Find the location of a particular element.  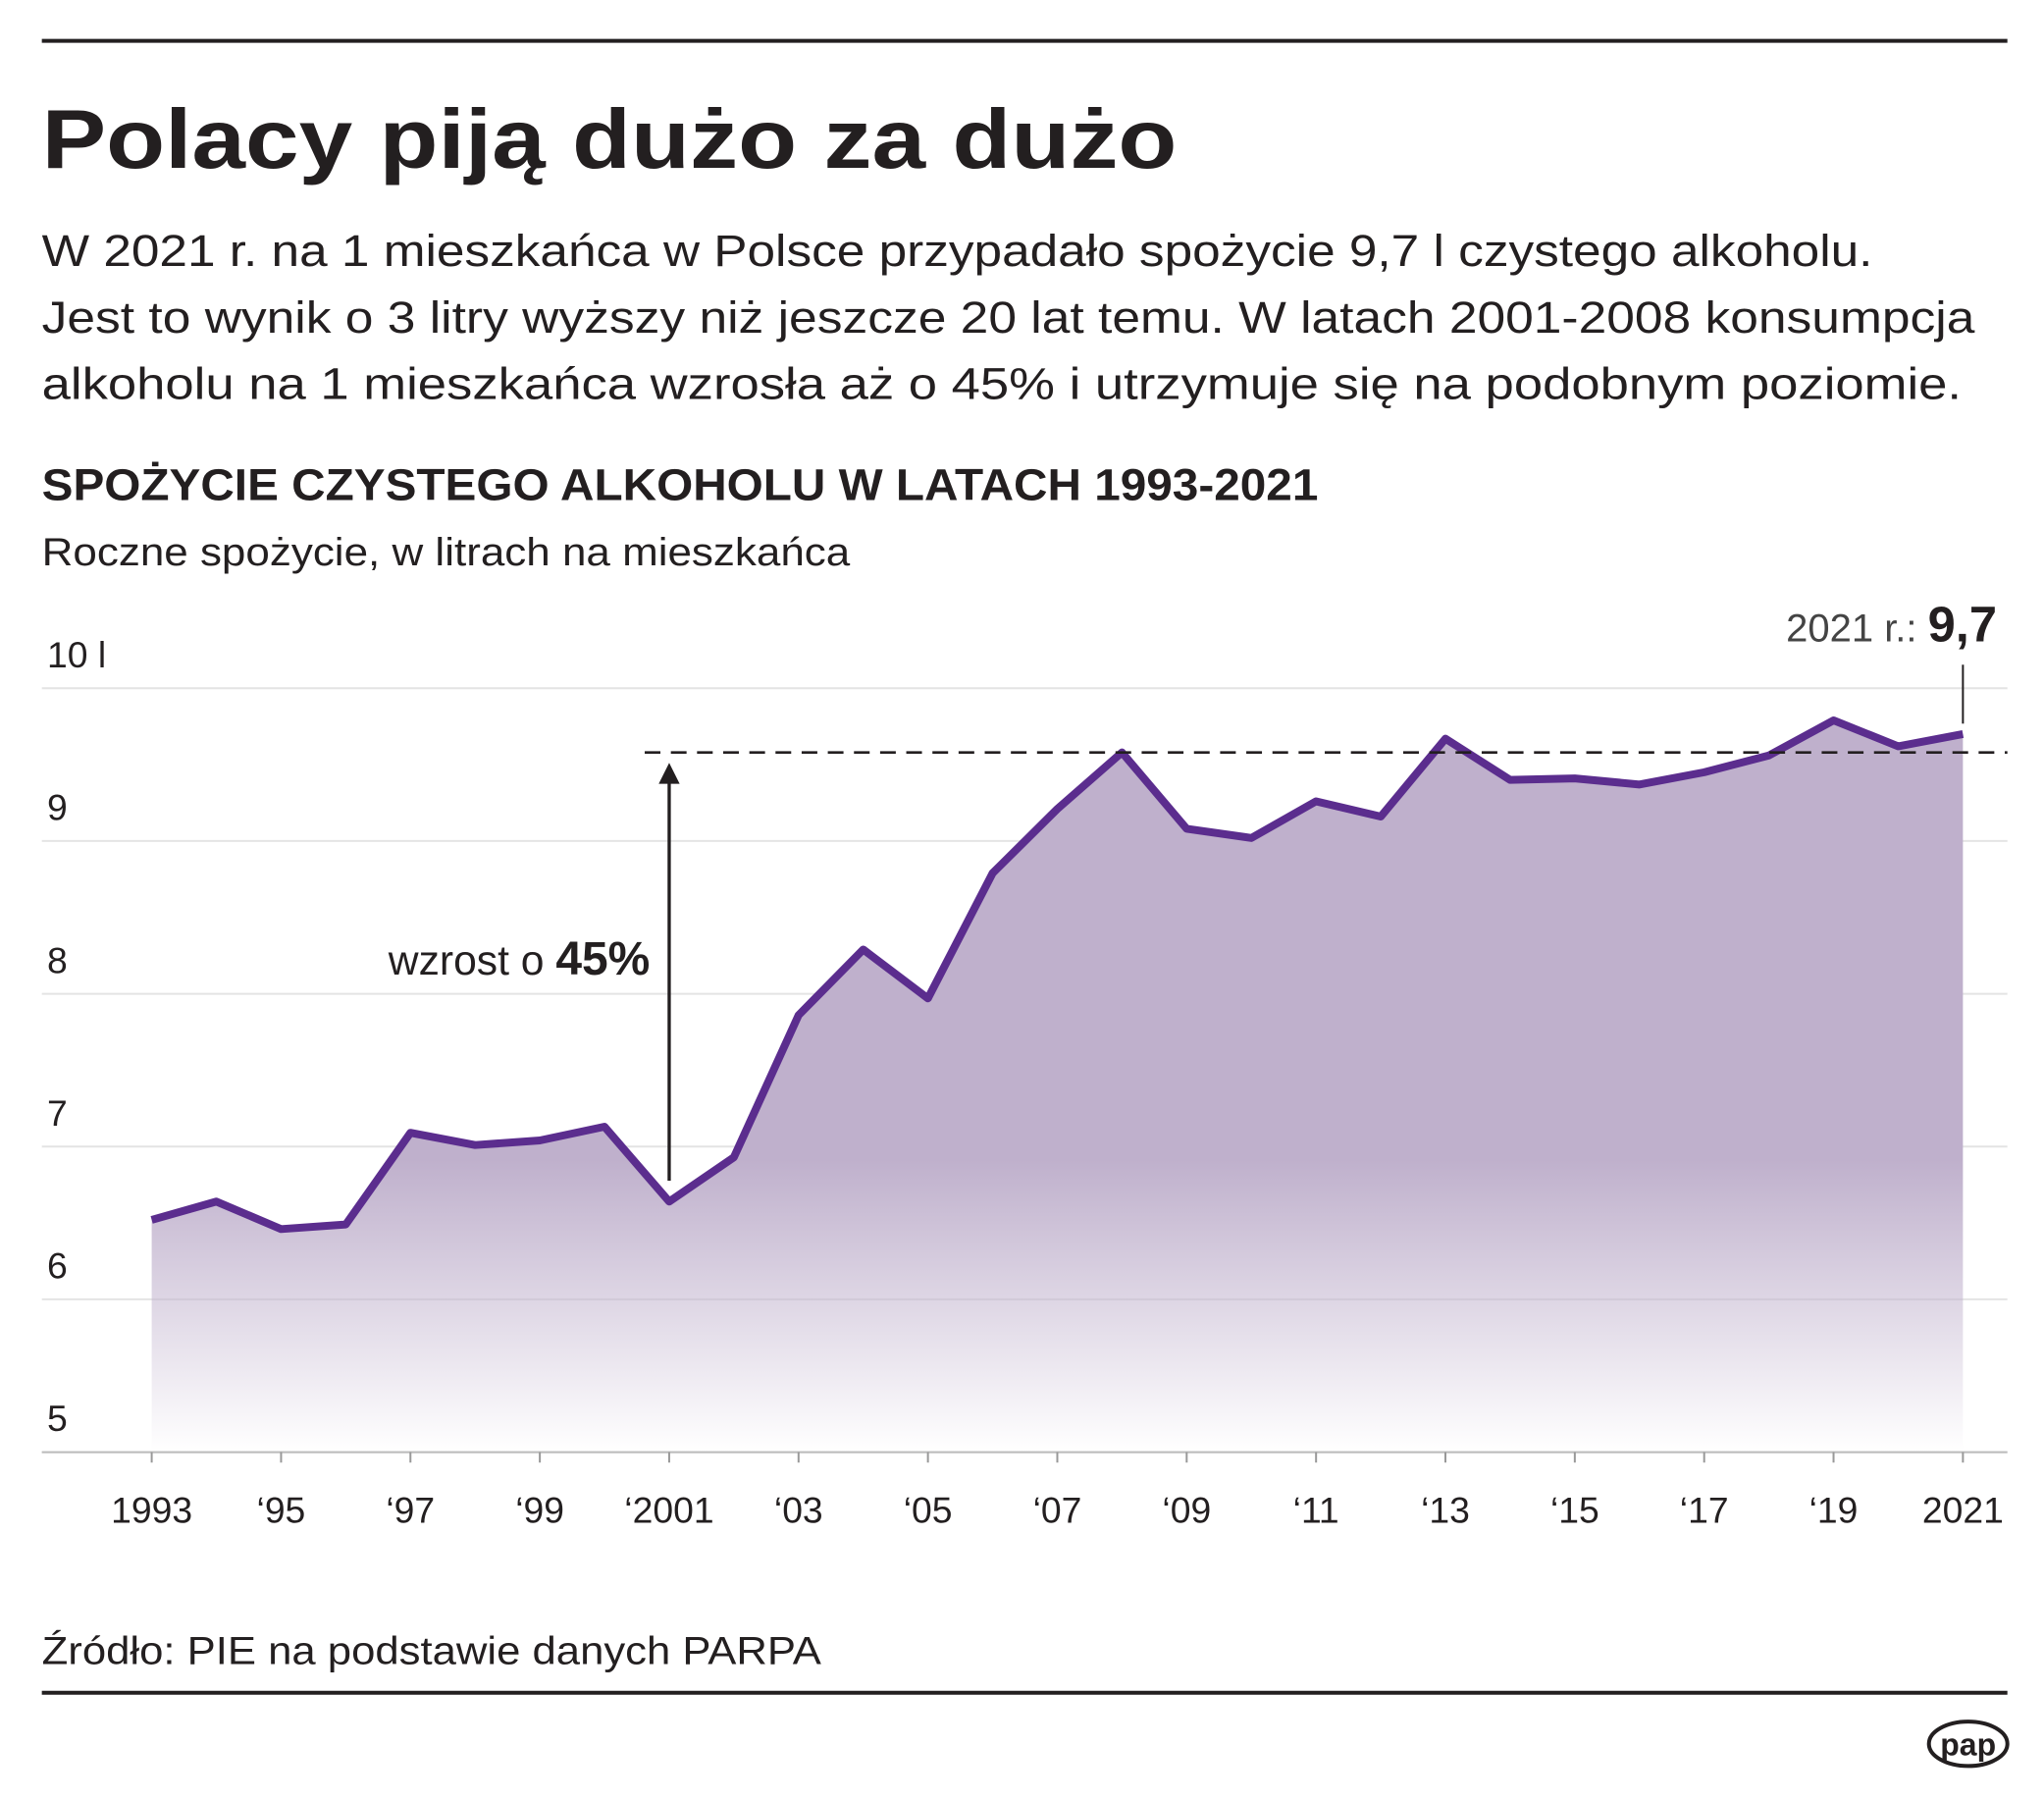

x-tick-label: 2021 is located at coordinates (1963, 1510).